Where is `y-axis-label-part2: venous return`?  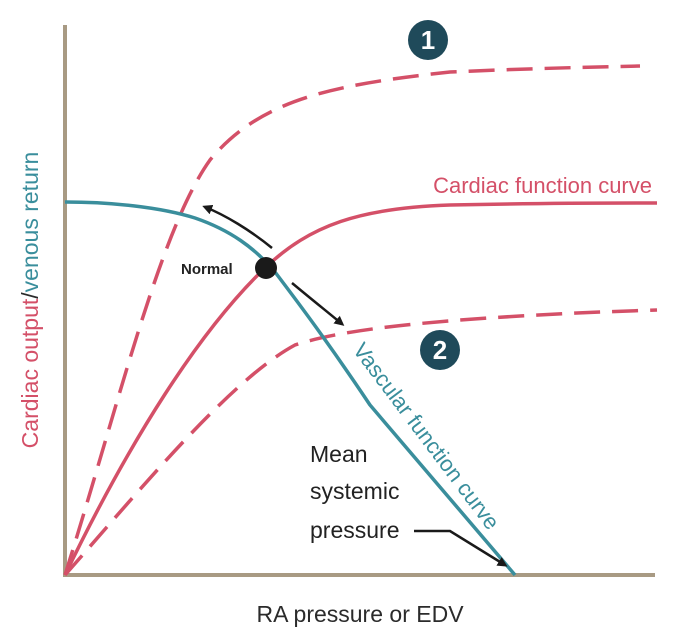 y-axis-label-part2: venous return is located at coordinates (30, 222).